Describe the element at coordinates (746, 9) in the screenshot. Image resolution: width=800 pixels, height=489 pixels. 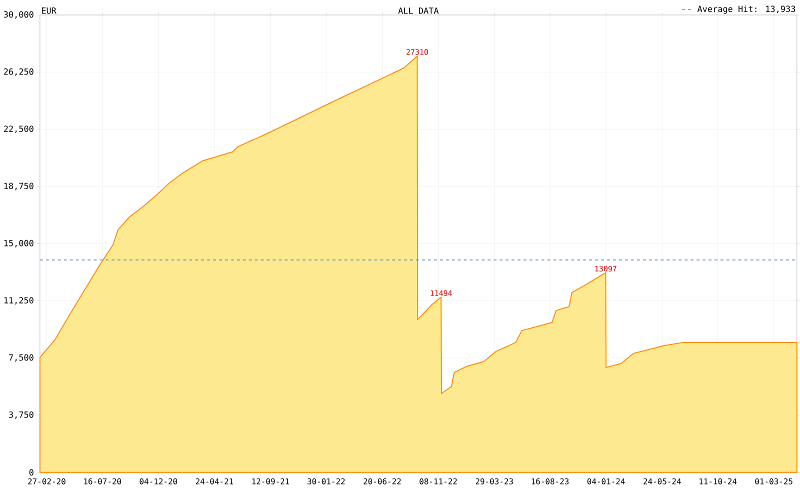
I see `legend-label: Average Hit: 13,933` at that location.